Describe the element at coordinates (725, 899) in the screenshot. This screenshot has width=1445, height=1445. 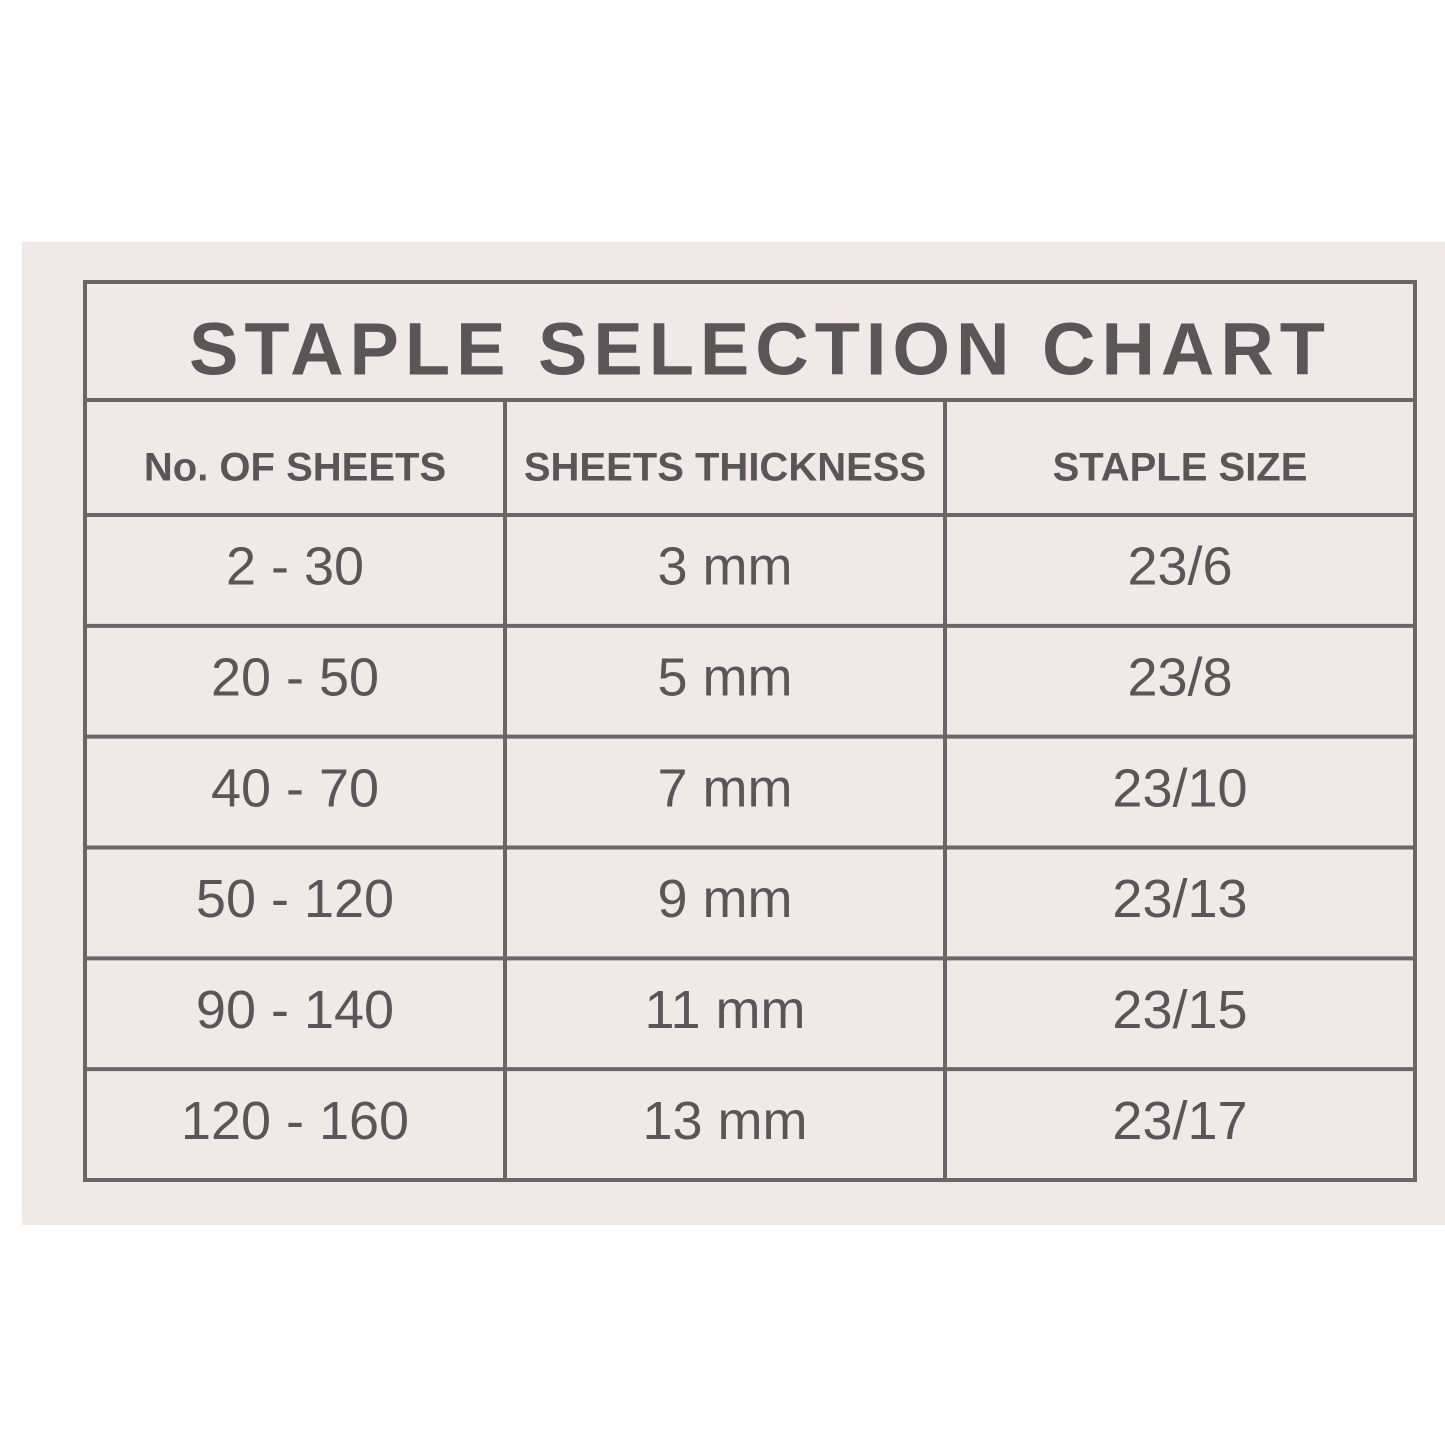
I see `table-cell: 9 mm` at that location.